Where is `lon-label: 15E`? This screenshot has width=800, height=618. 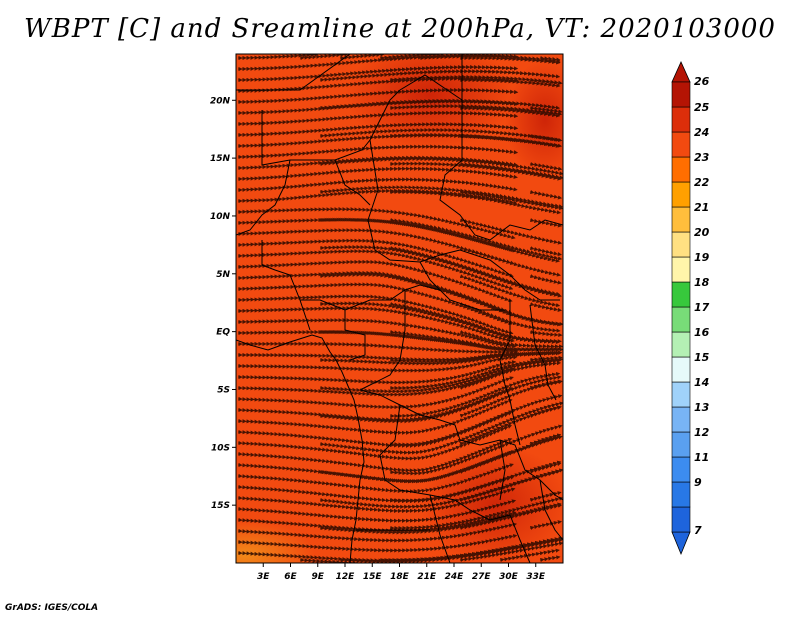 lon-label: 15E is located at coordinates (373, 577).